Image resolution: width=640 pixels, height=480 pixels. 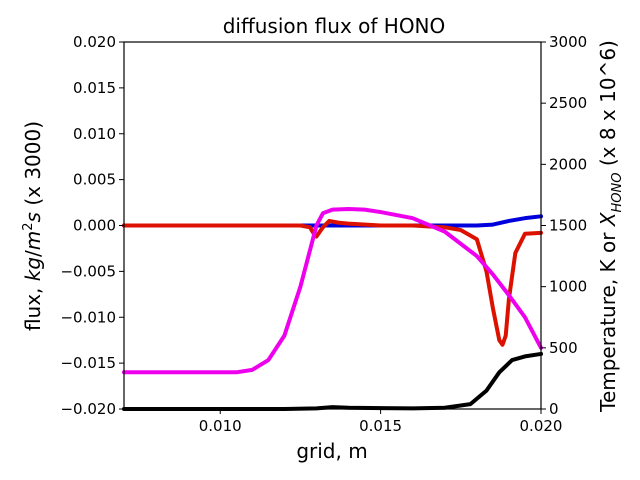 I want to click on y-left-tick-label: 0.010, so click(x=94, y=134).